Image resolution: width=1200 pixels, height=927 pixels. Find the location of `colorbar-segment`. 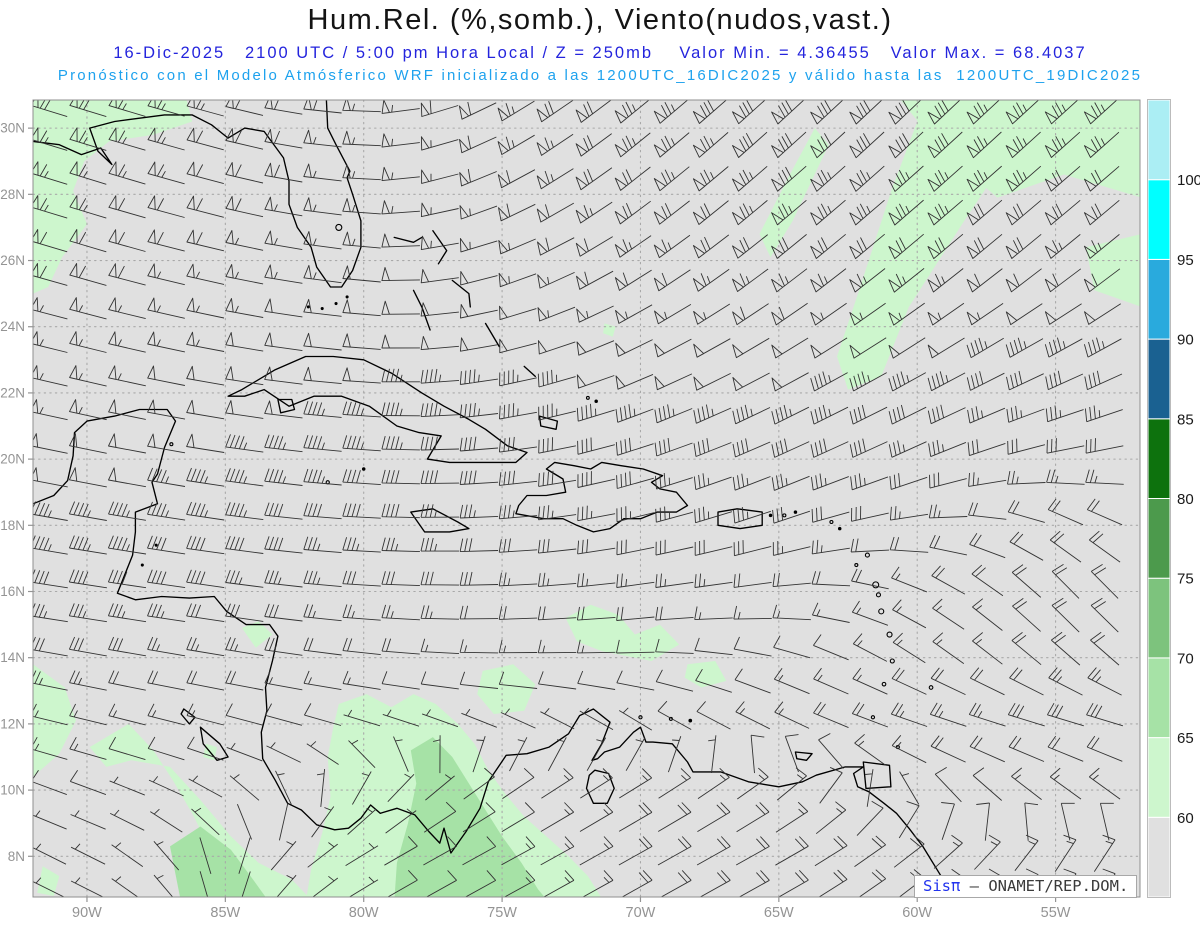

colorbar-segment is located at coordinates (1159, 379).